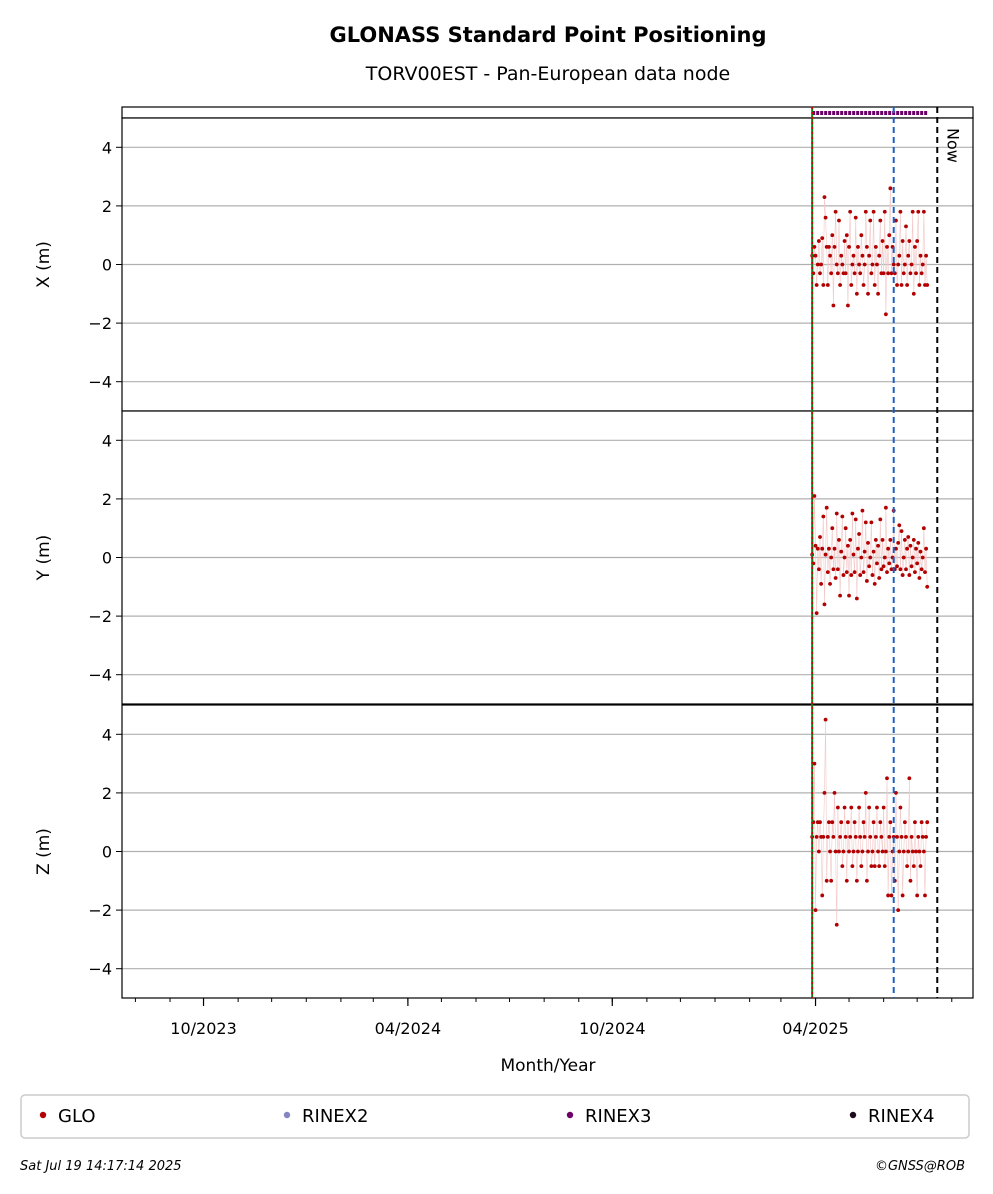  What do you see at coordinates (547, 1066) in the screenshot?
I see `x-axis-label: Month/Year` at bounding box center [547, 1066].